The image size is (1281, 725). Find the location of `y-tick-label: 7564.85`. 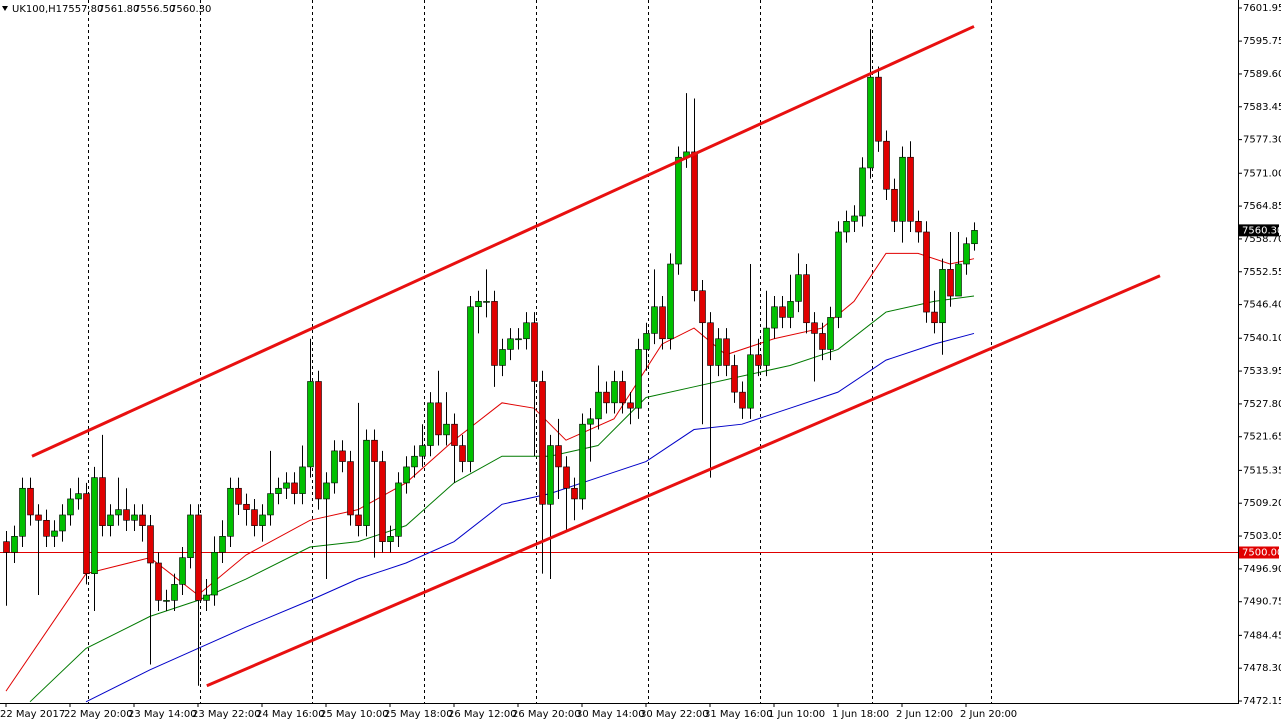

y-tick-label: 7564.85 is located at coordinates (1262, 206).